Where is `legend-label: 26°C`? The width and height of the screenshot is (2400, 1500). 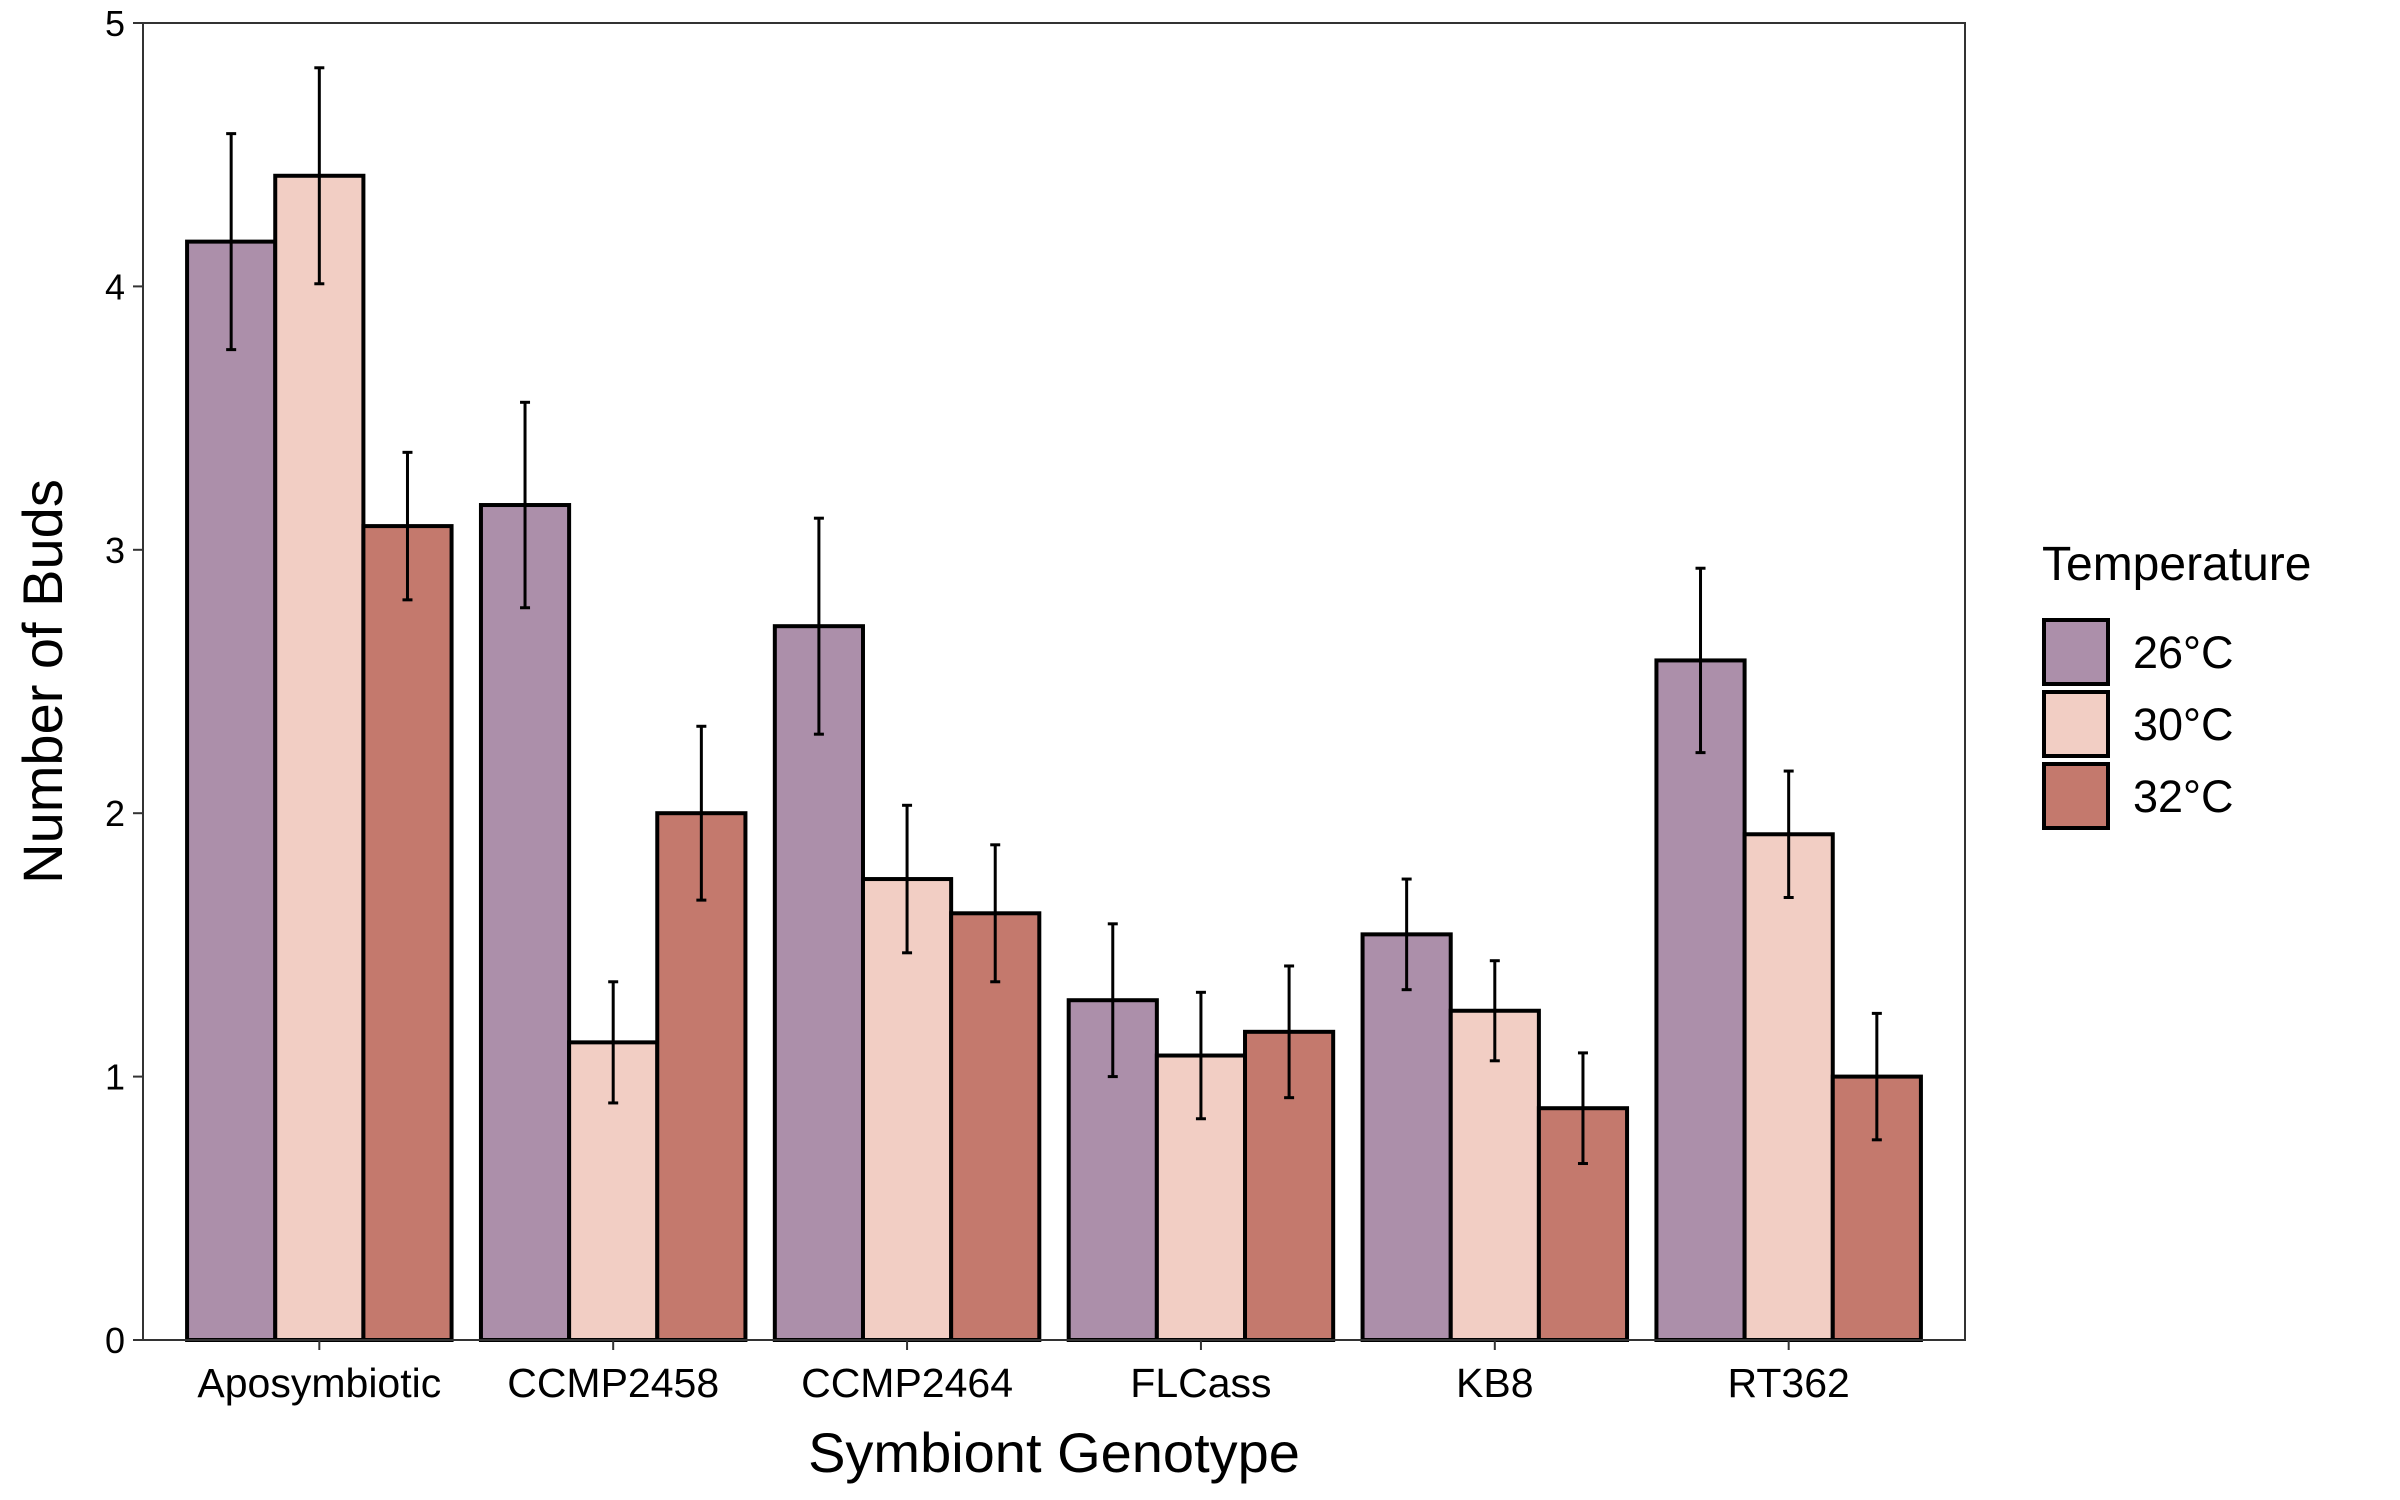
legend-label: 26°C is located at coordinates (2183, 652).